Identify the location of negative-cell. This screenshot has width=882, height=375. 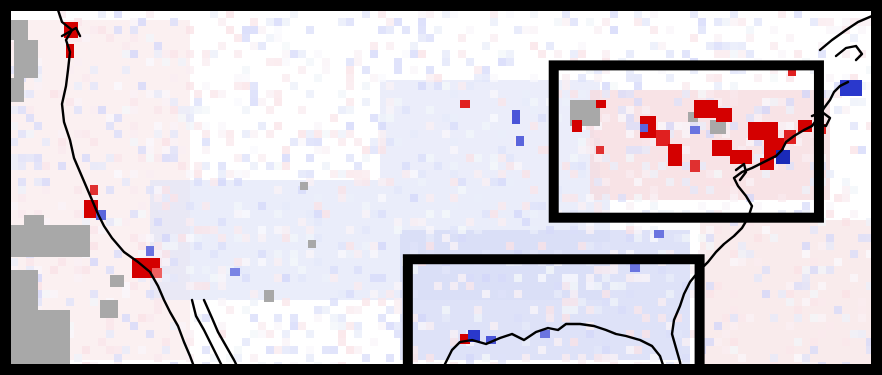
(635, 267).